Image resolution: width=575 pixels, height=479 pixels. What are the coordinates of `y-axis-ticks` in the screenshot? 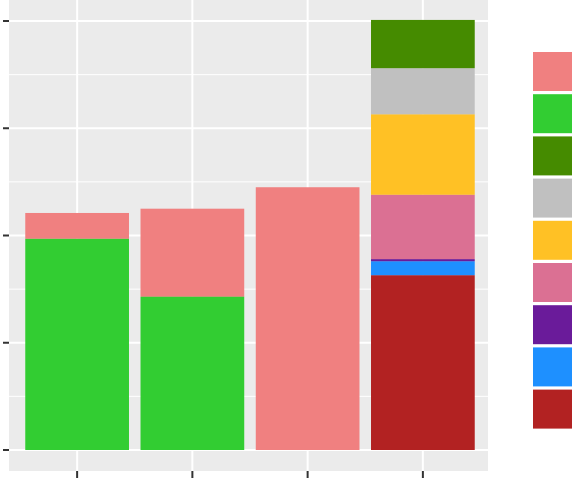 It's located at (6, 235).